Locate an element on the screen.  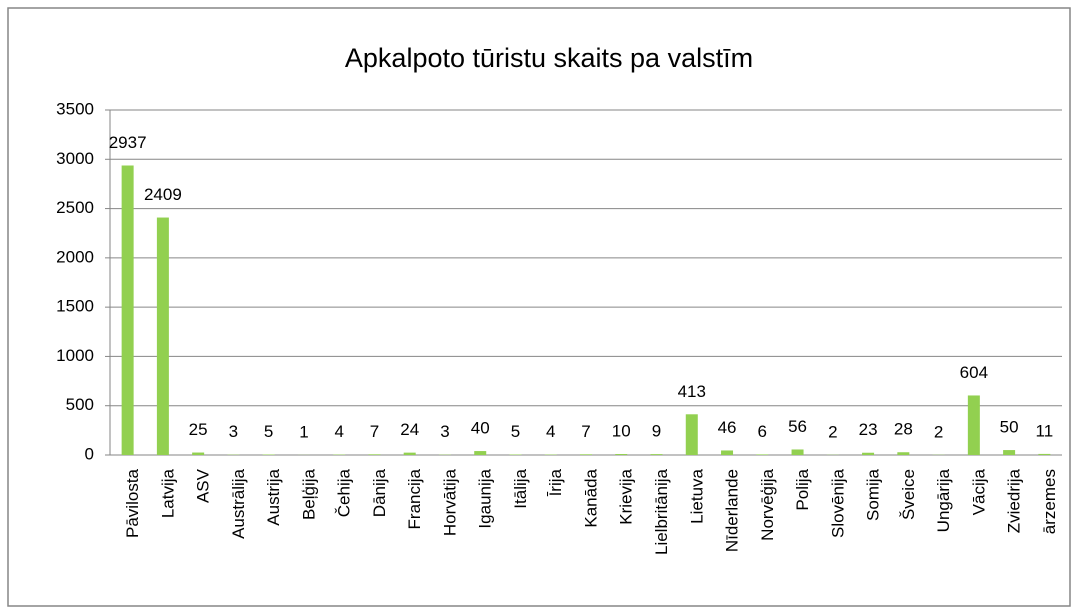
y-tick-label: 500 is located at coordinates (80, 404).